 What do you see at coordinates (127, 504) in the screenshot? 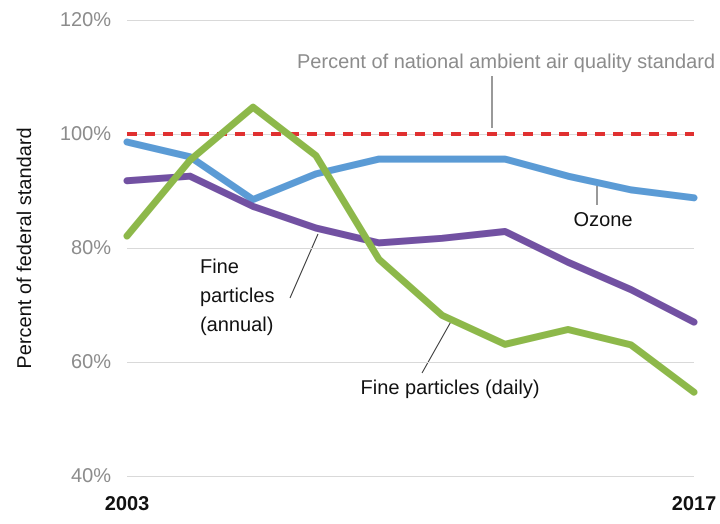
I see `x-tick-label: 2003` at bounding box center [127, 504].